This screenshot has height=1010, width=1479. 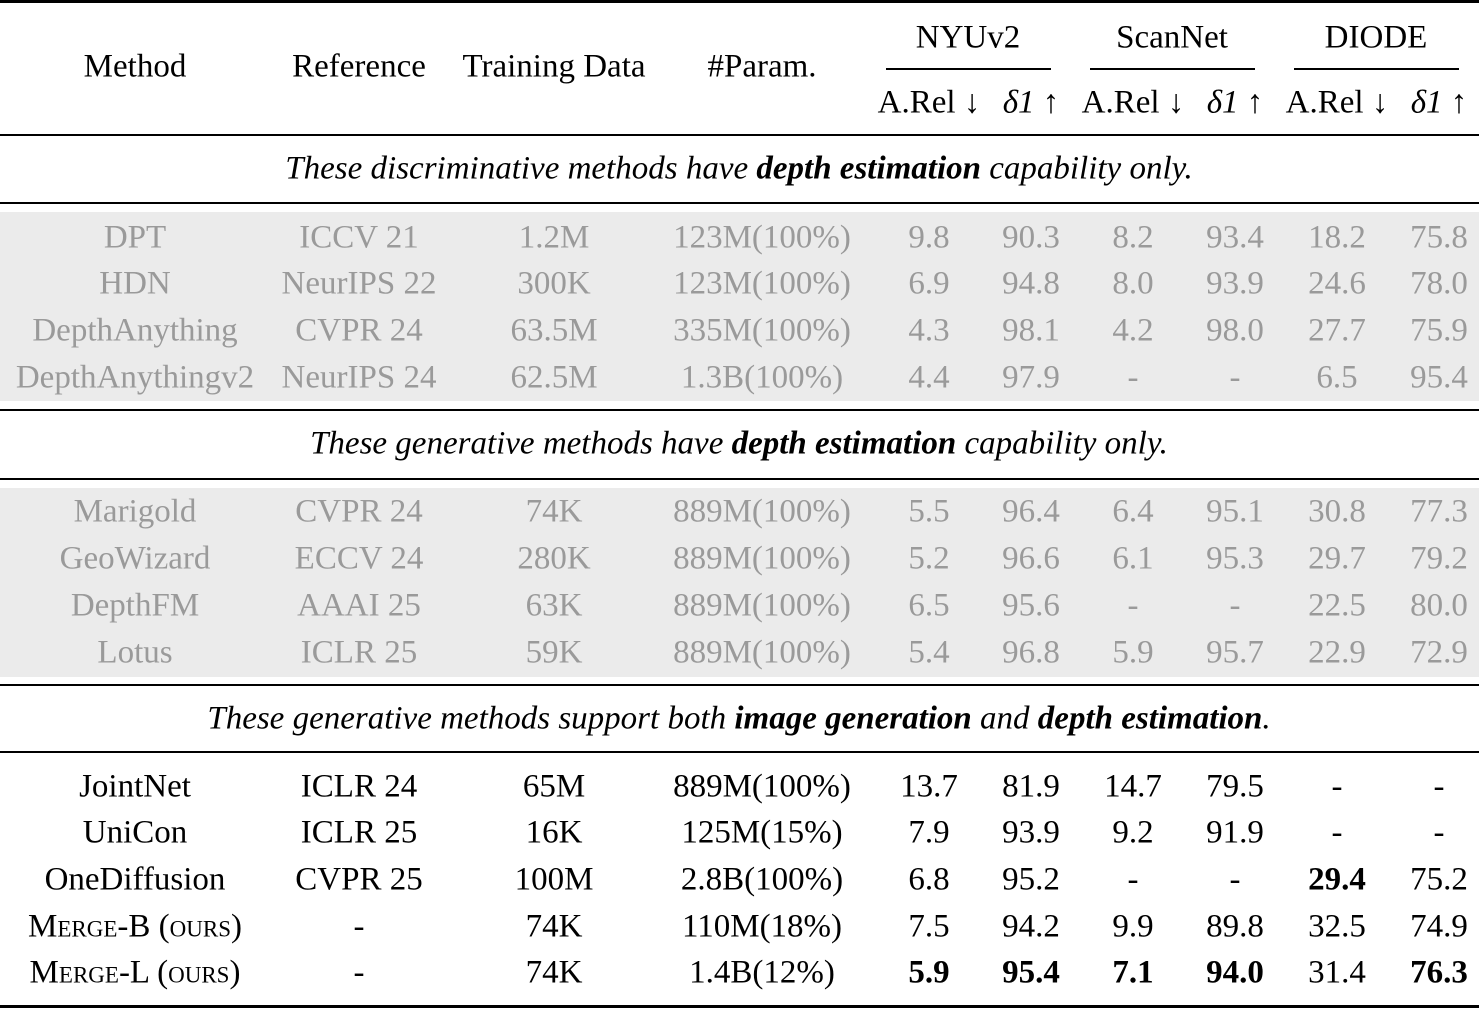 What do you see at coordinates (1235, 605) in the screenshot?
I see `cell-scannet-d1: -` at bounding box center [1235, 605].